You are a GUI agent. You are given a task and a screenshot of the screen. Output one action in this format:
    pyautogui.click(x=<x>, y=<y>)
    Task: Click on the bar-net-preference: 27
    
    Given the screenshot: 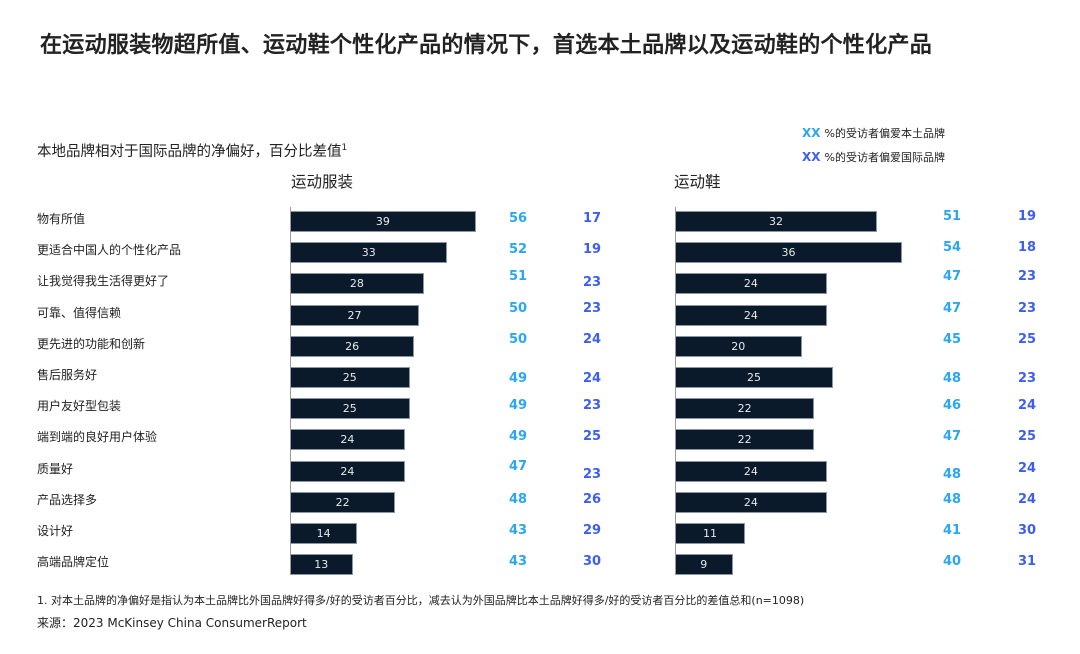 What is the action you would take?
    pyautogui.click(x=355, y=315)
    